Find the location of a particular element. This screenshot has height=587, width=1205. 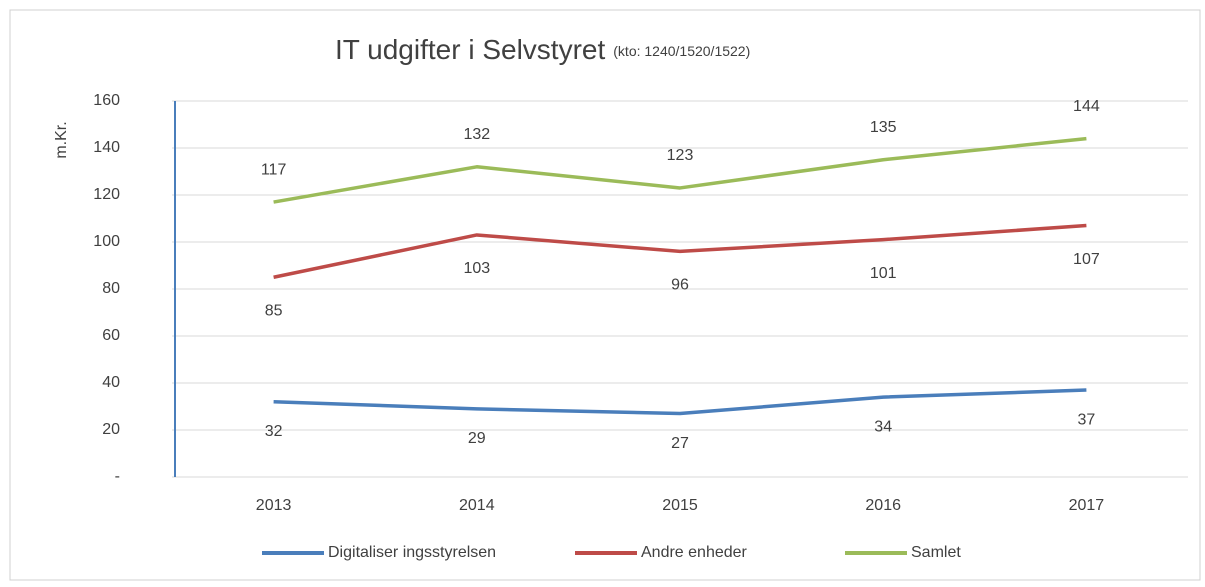

legend-label: Digitaliser ingsstyrelsen is located at coordinates (412, 552).